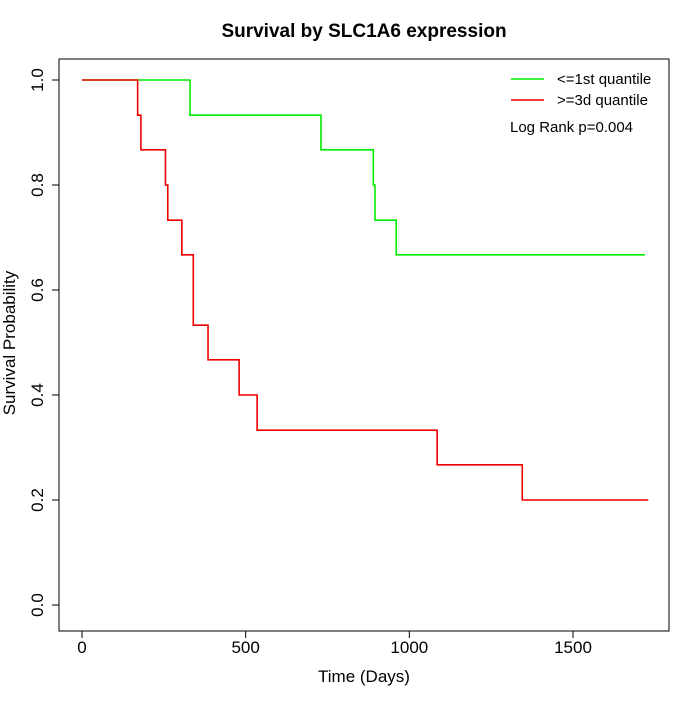 The height and width of the screenshot is (705, 700). What do you see at coordinates (44, 342) in the screenshot?
I see `y-axis: 0.0 0.2 0.4 0.6 0.8 1.0` at bounding box center [44, 342].